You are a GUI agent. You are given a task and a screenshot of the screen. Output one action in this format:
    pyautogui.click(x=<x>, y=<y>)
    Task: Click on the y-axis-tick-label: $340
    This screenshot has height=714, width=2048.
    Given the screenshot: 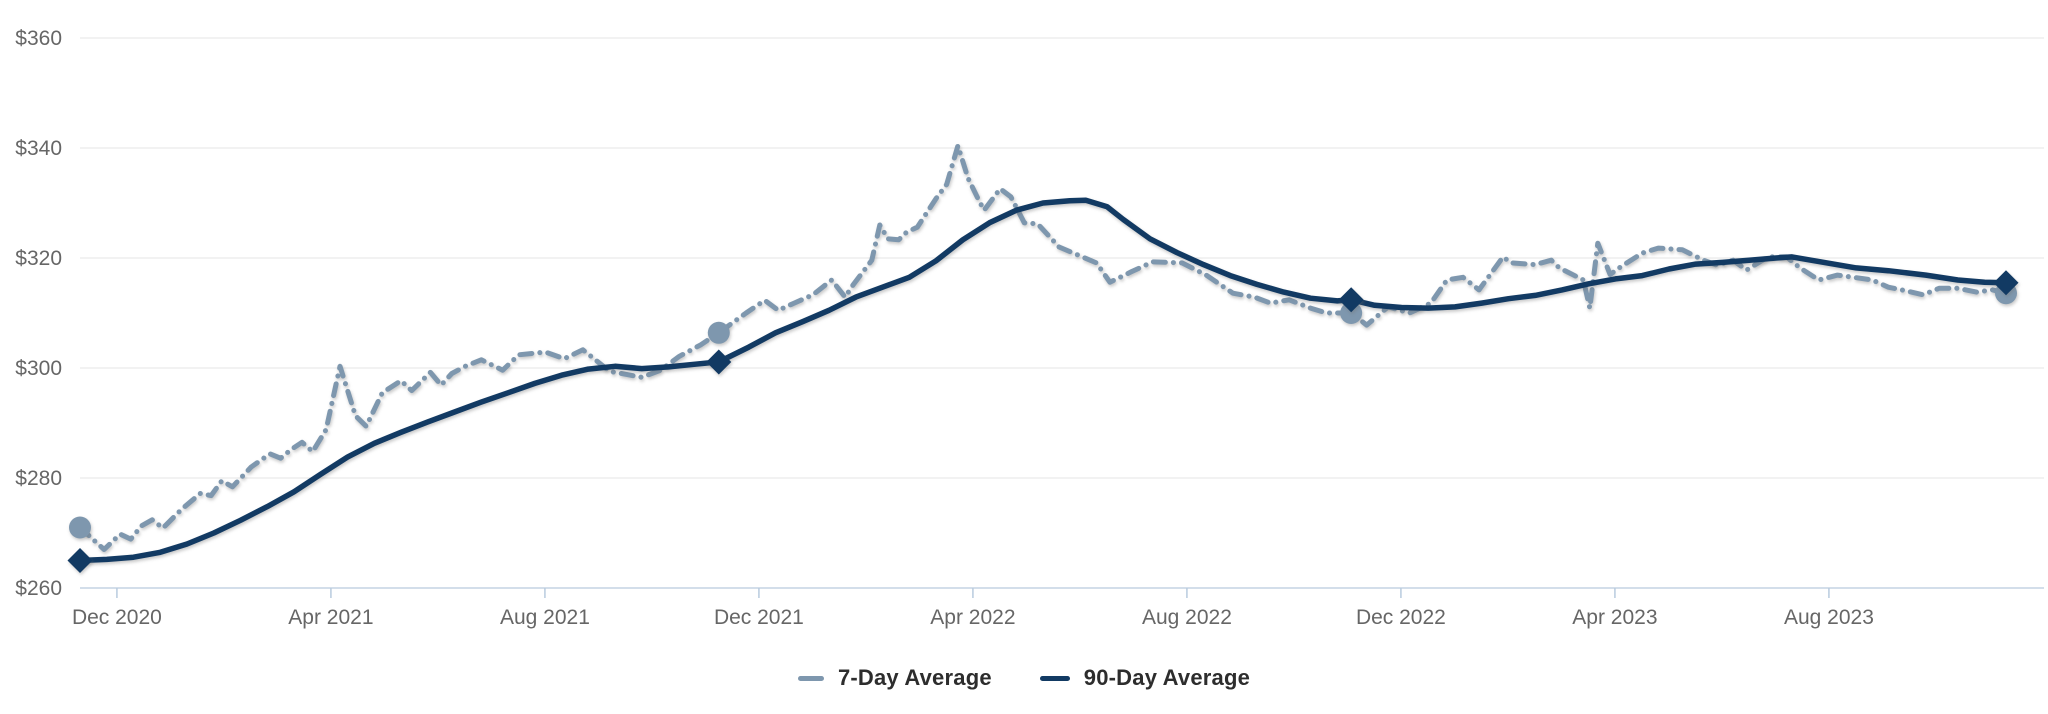 What is the action you would take?
    pyautogui.click(x=38, y=148)
    